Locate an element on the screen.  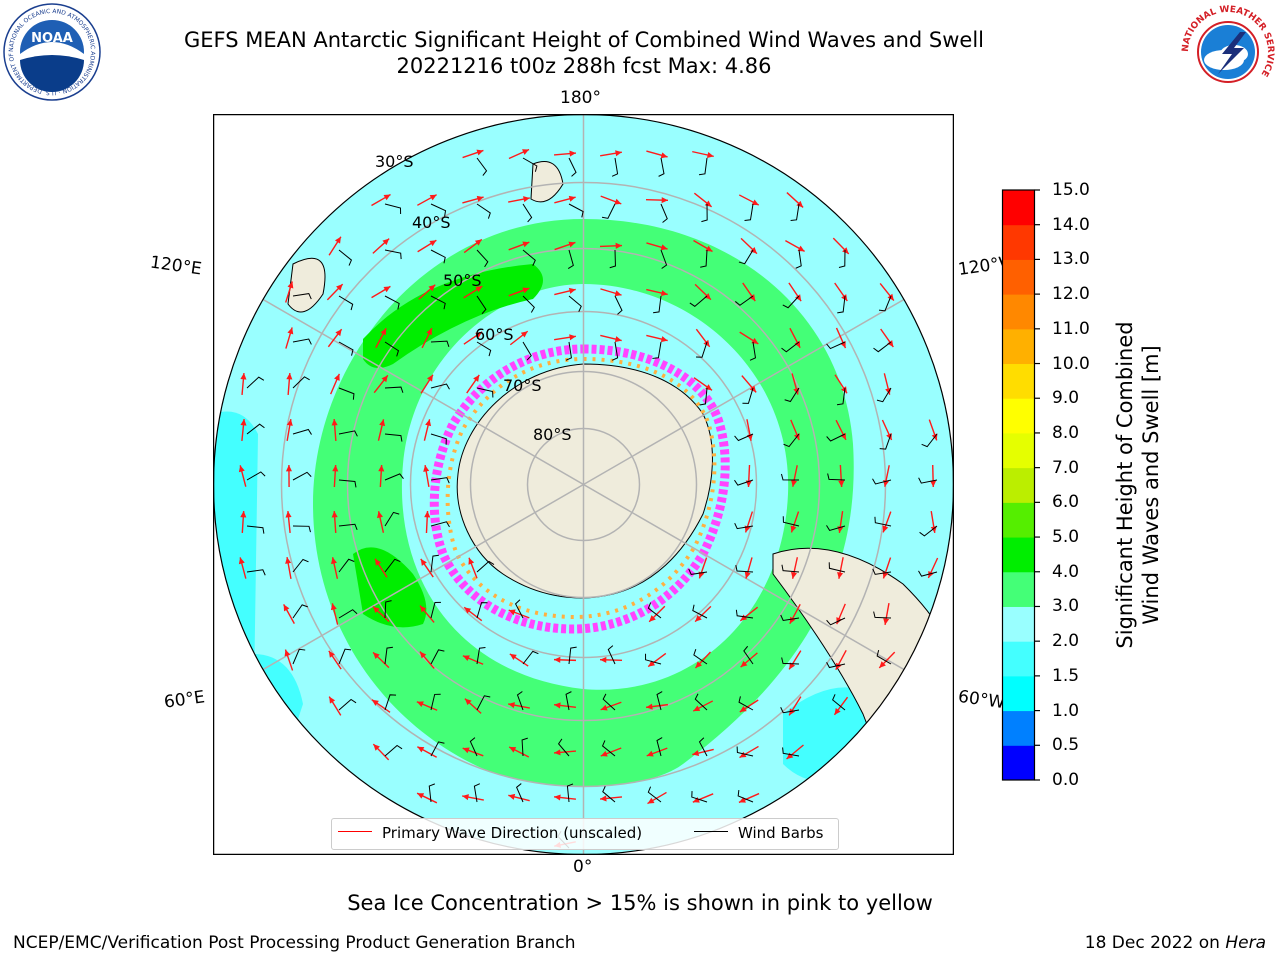
lat-label-80s: 80°S is located at coordinates (552, 434).